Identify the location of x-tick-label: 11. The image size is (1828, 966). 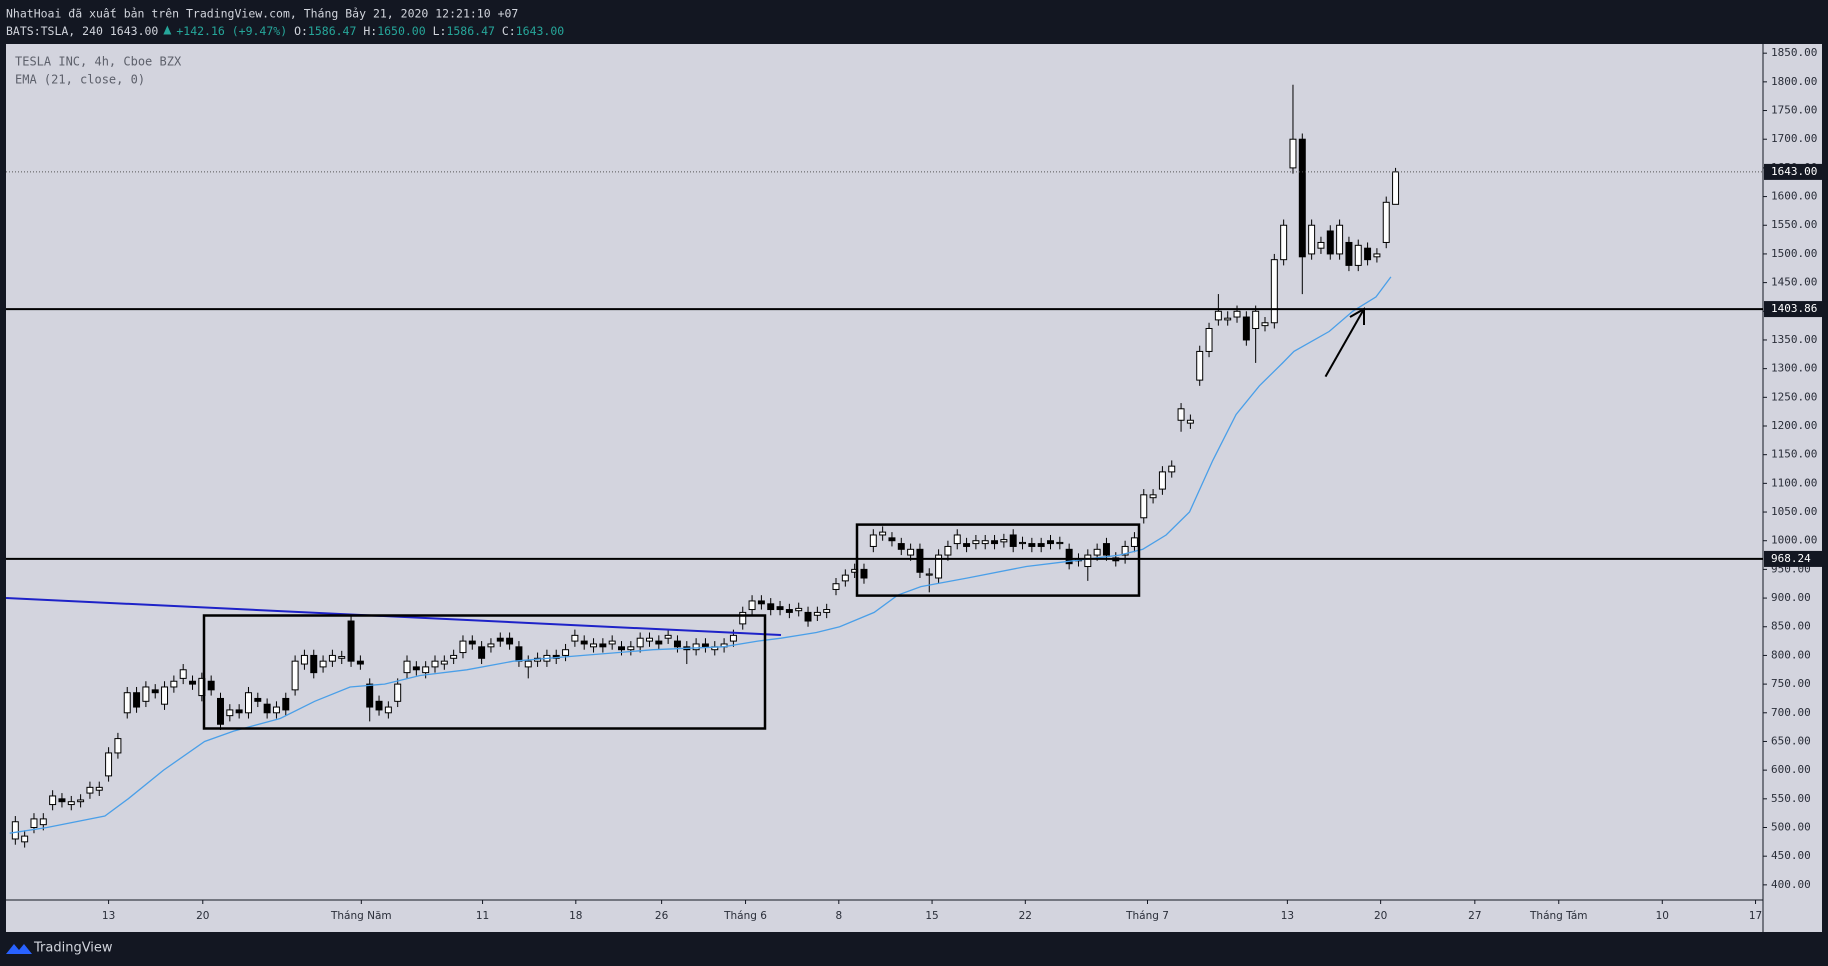
(482, 916).